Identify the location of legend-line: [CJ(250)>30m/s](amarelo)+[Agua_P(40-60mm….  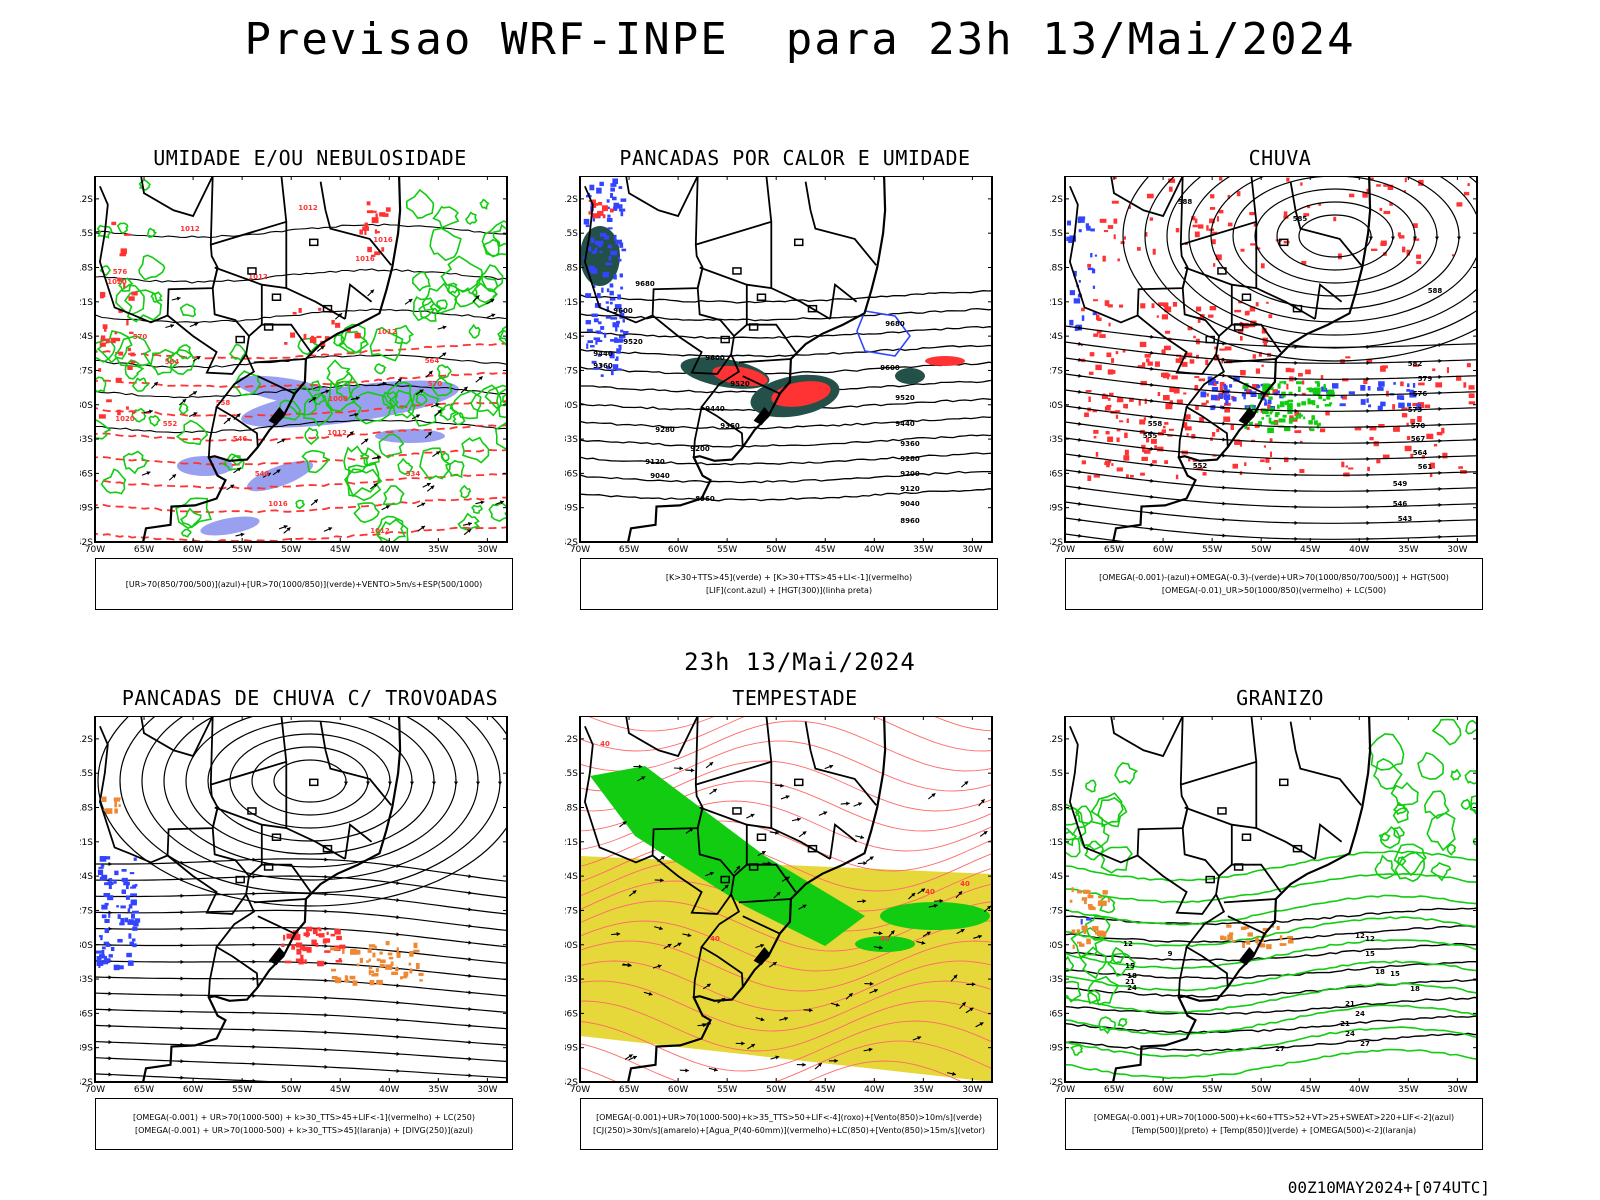
(789, 1130).